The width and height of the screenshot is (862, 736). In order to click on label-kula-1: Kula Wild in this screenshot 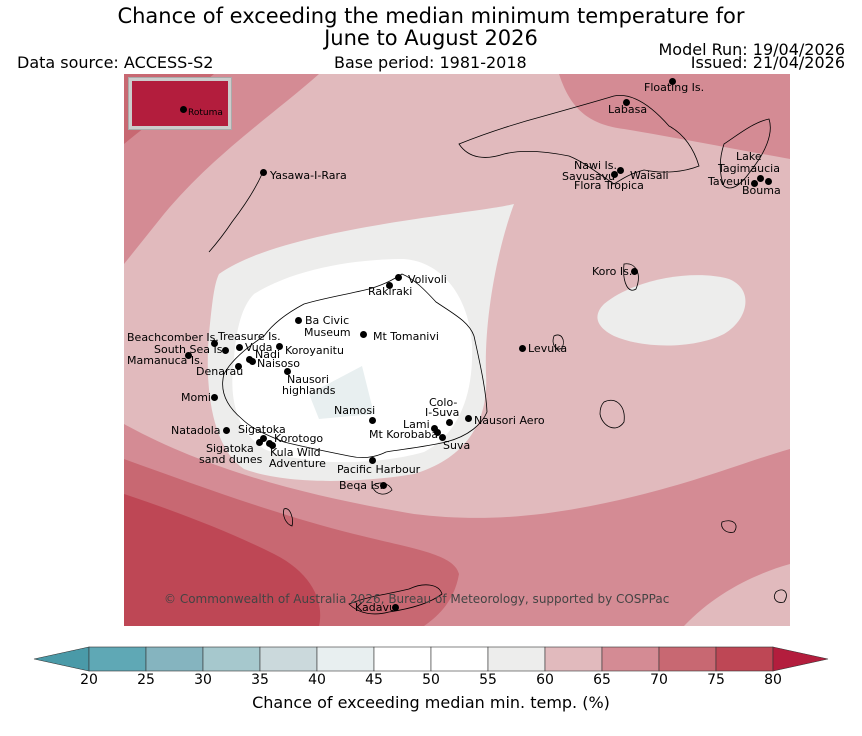, I will do `click(295, 452)`.